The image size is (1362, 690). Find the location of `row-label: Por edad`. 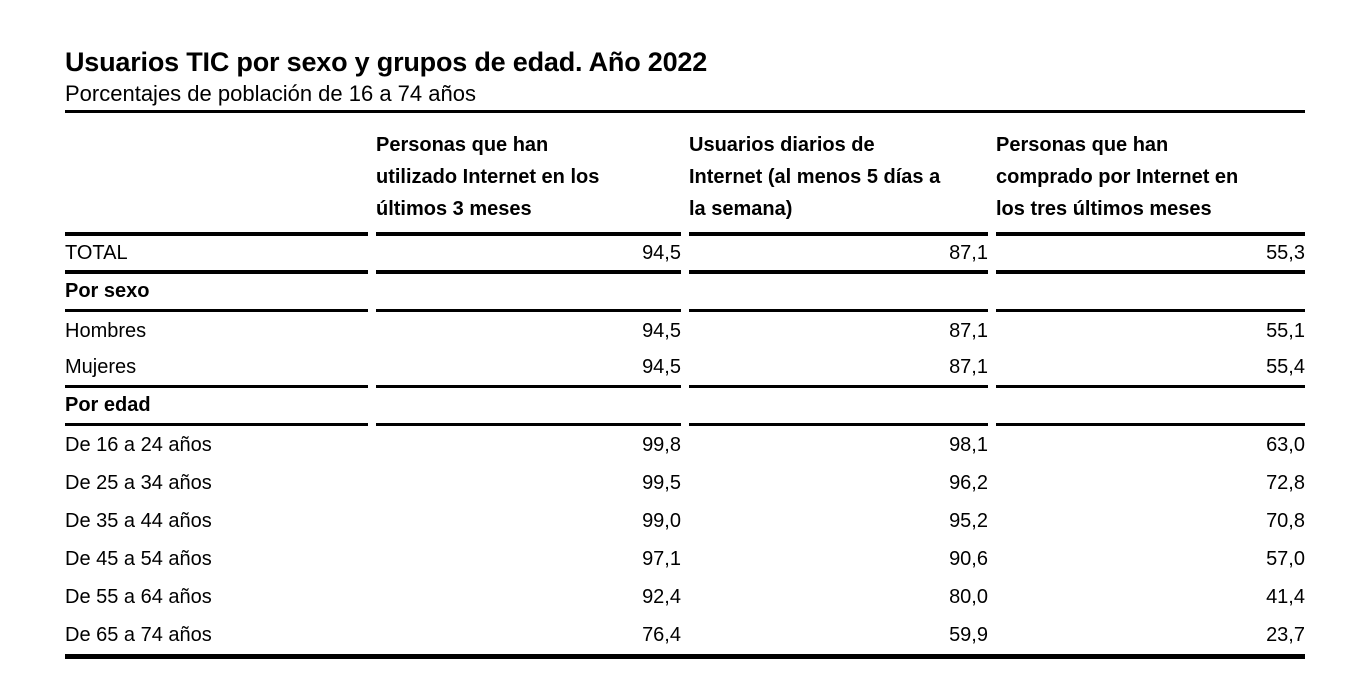

row-label: Por edad is located at coordinates (216, 407).